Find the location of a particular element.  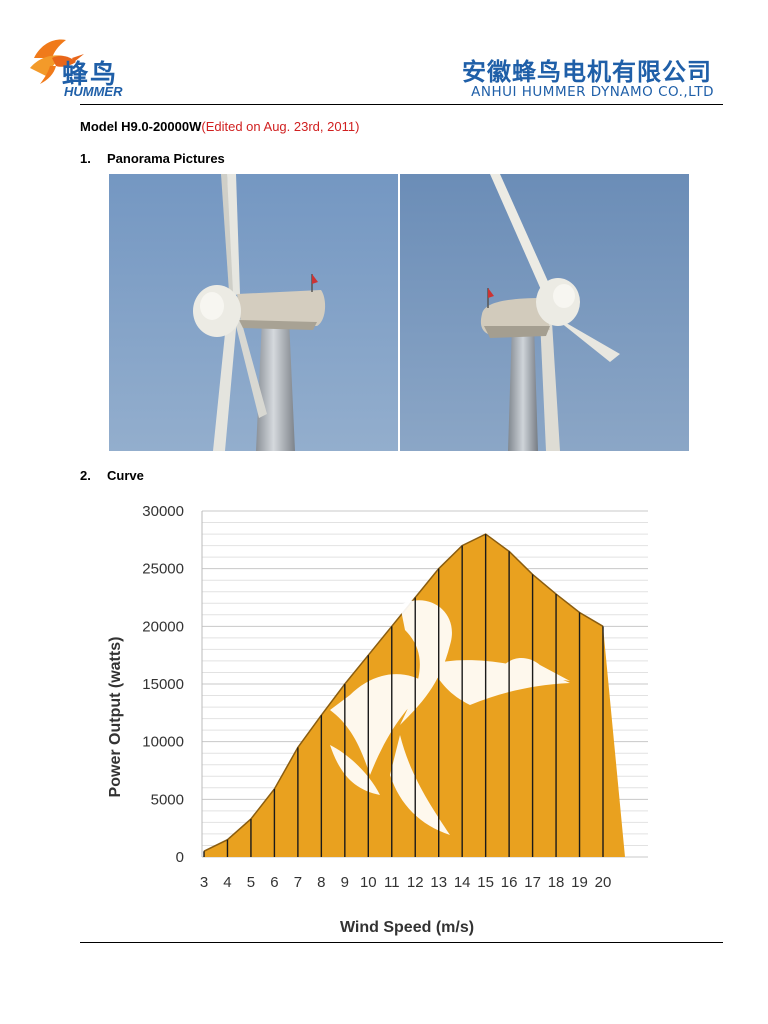

y-tick-label: 20000 is located at coordinates (163, 626).